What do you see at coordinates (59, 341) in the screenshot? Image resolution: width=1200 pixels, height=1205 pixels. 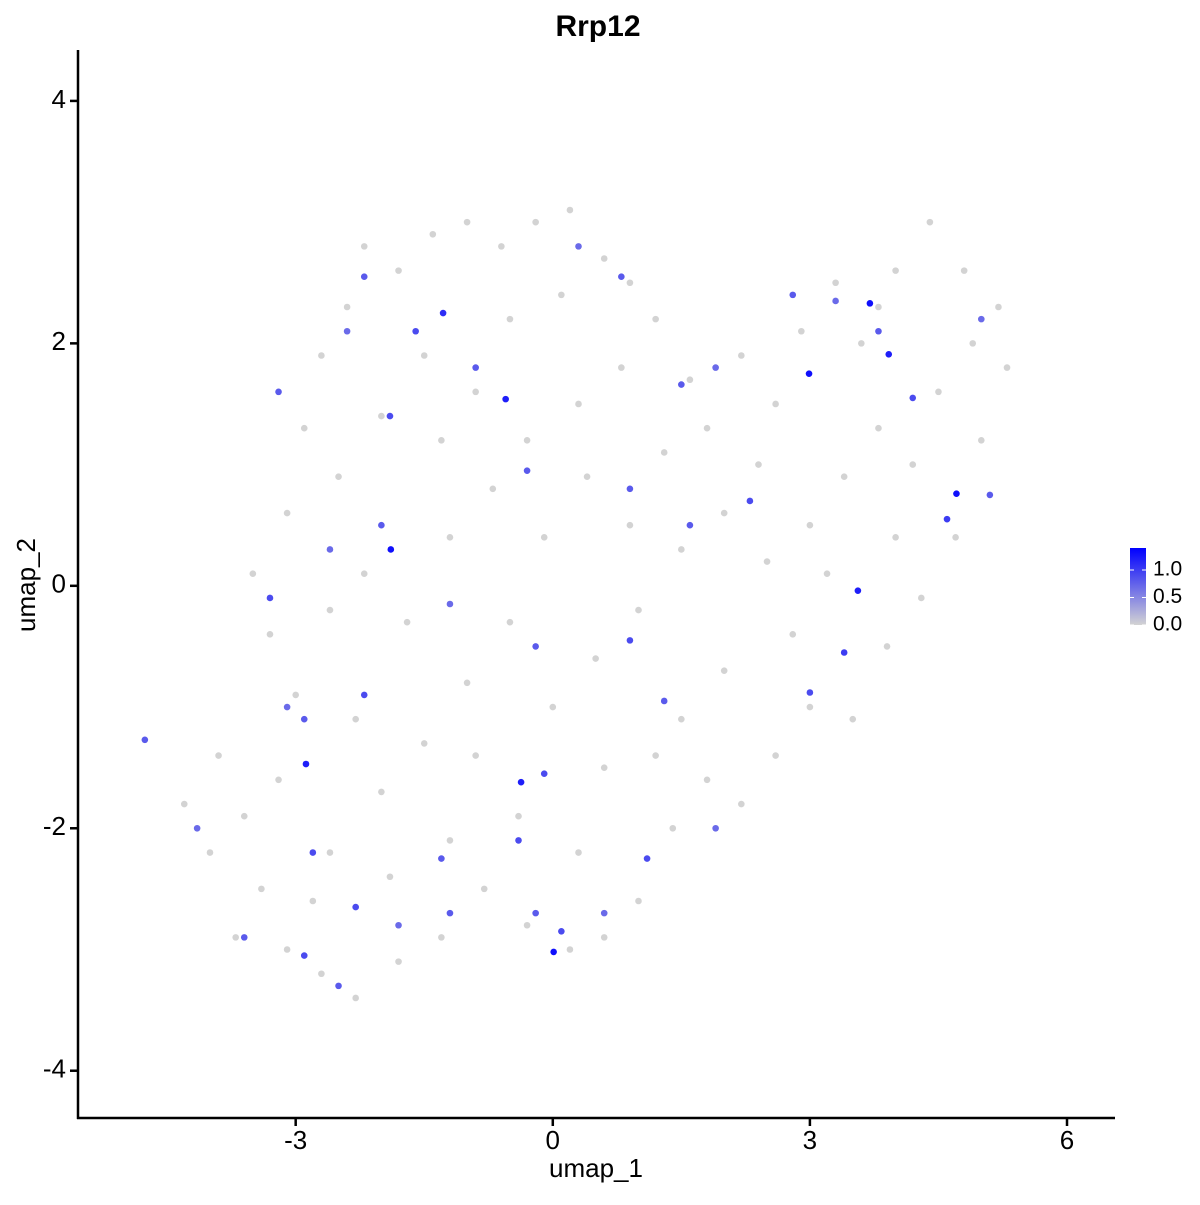 I see `y-tick-label: 2` at bounding box center [59, 341].